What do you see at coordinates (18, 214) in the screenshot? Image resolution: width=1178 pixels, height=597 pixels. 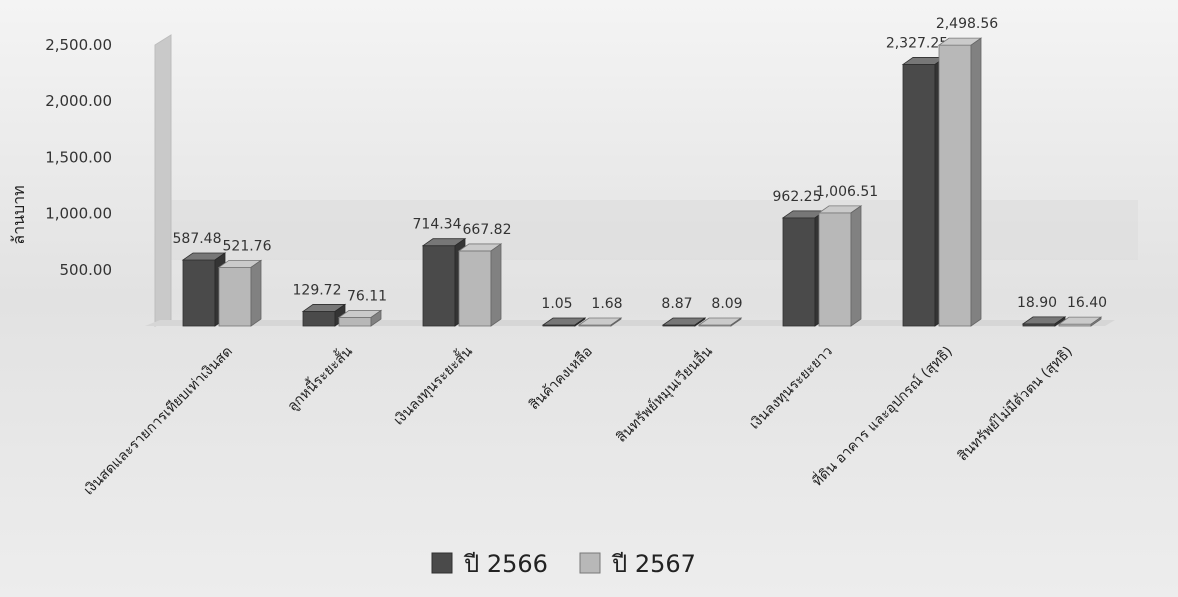 I see `y-axis-title: ล้านบาท` at bounding box center [18, 214].